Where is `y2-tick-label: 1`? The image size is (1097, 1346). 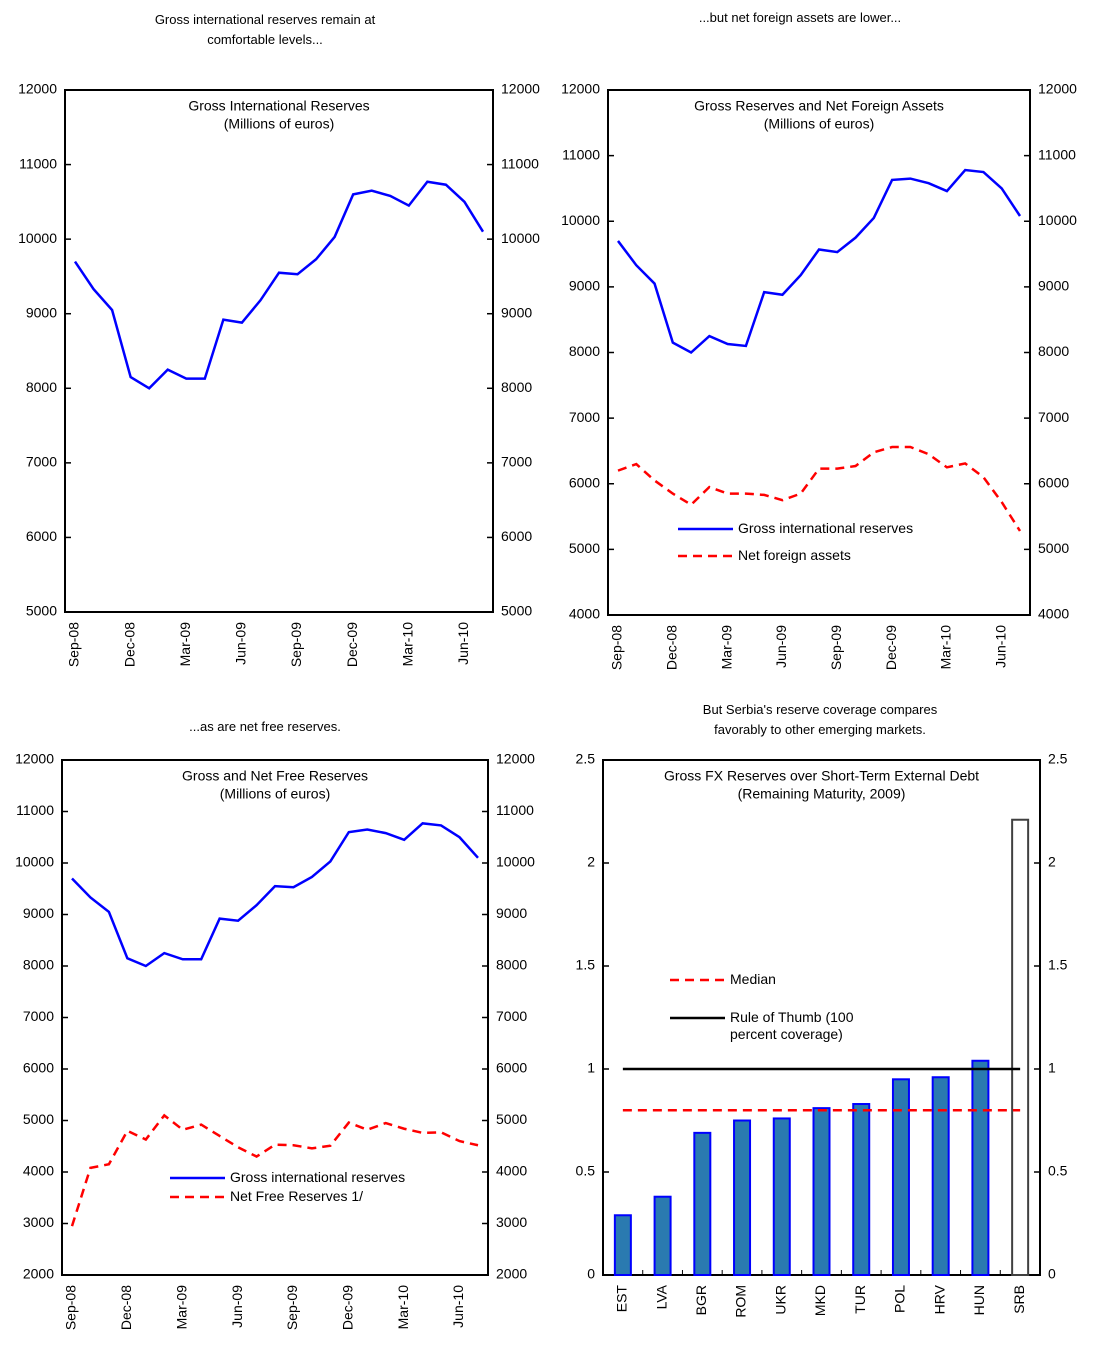 y2-tick-label: 1 is located at coordinates (1052, 1068).